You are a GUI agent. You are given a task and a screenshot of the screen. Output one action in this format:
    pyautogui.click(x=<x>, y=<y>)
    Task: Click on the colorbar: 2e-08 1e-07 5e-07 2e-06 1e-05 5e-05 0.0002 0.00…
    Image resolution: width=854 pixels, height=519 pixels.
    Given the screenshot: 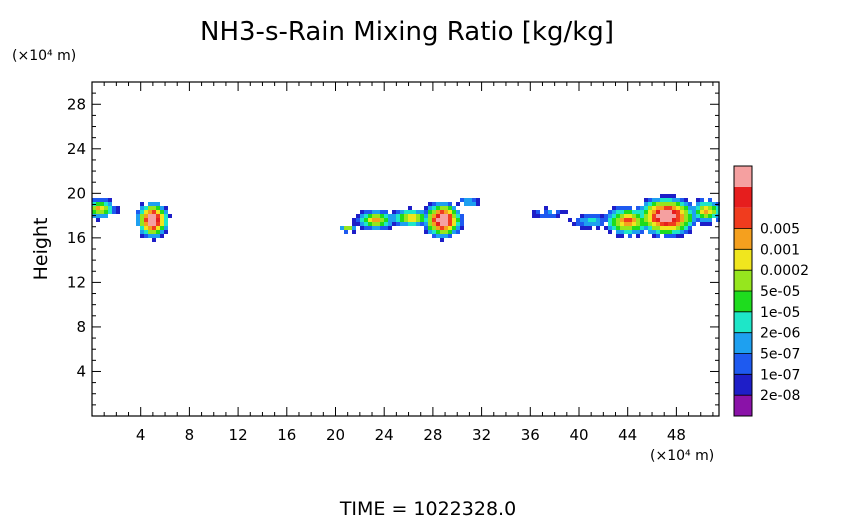 What is the action you would take?
    pyautogui.click(x=771, y=291)
    